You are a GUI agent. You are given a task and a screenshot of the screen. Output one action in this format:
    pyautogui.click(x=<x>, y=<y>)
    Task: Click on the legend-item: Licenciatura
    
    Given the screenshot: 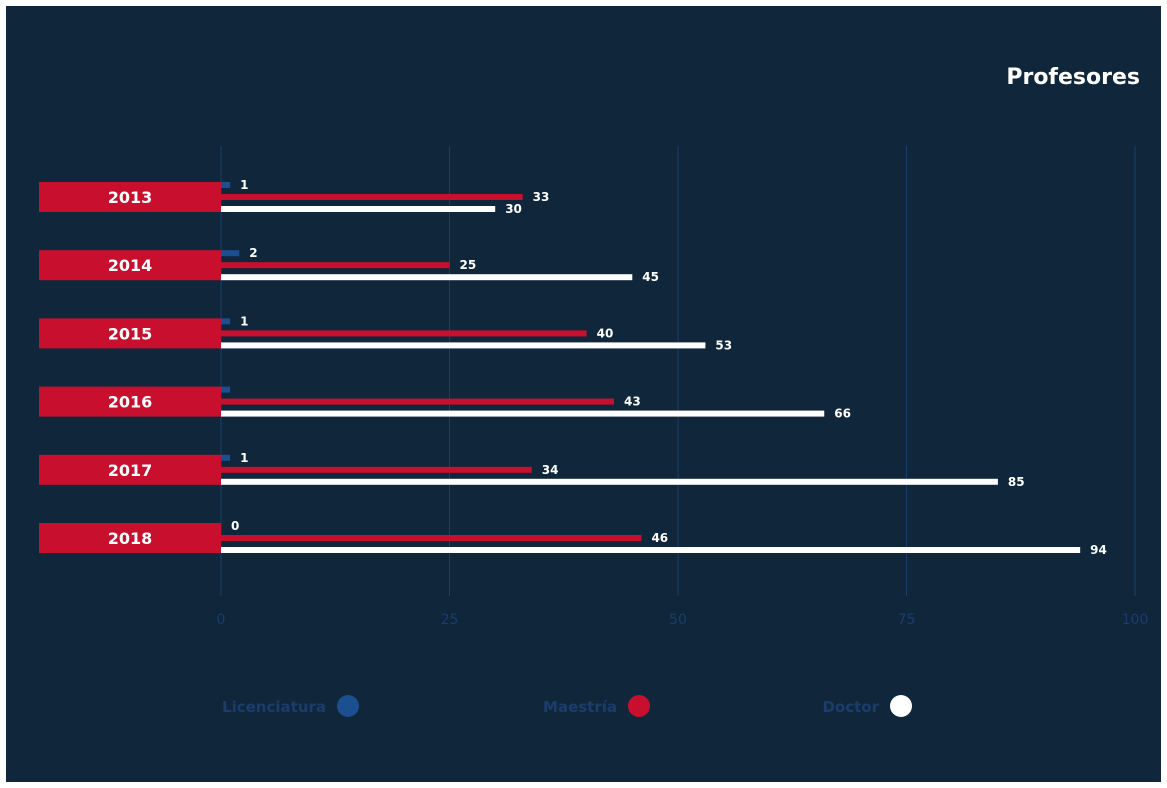 What is the action you would take?
    pyautogui.click(x=290, y=706)
    